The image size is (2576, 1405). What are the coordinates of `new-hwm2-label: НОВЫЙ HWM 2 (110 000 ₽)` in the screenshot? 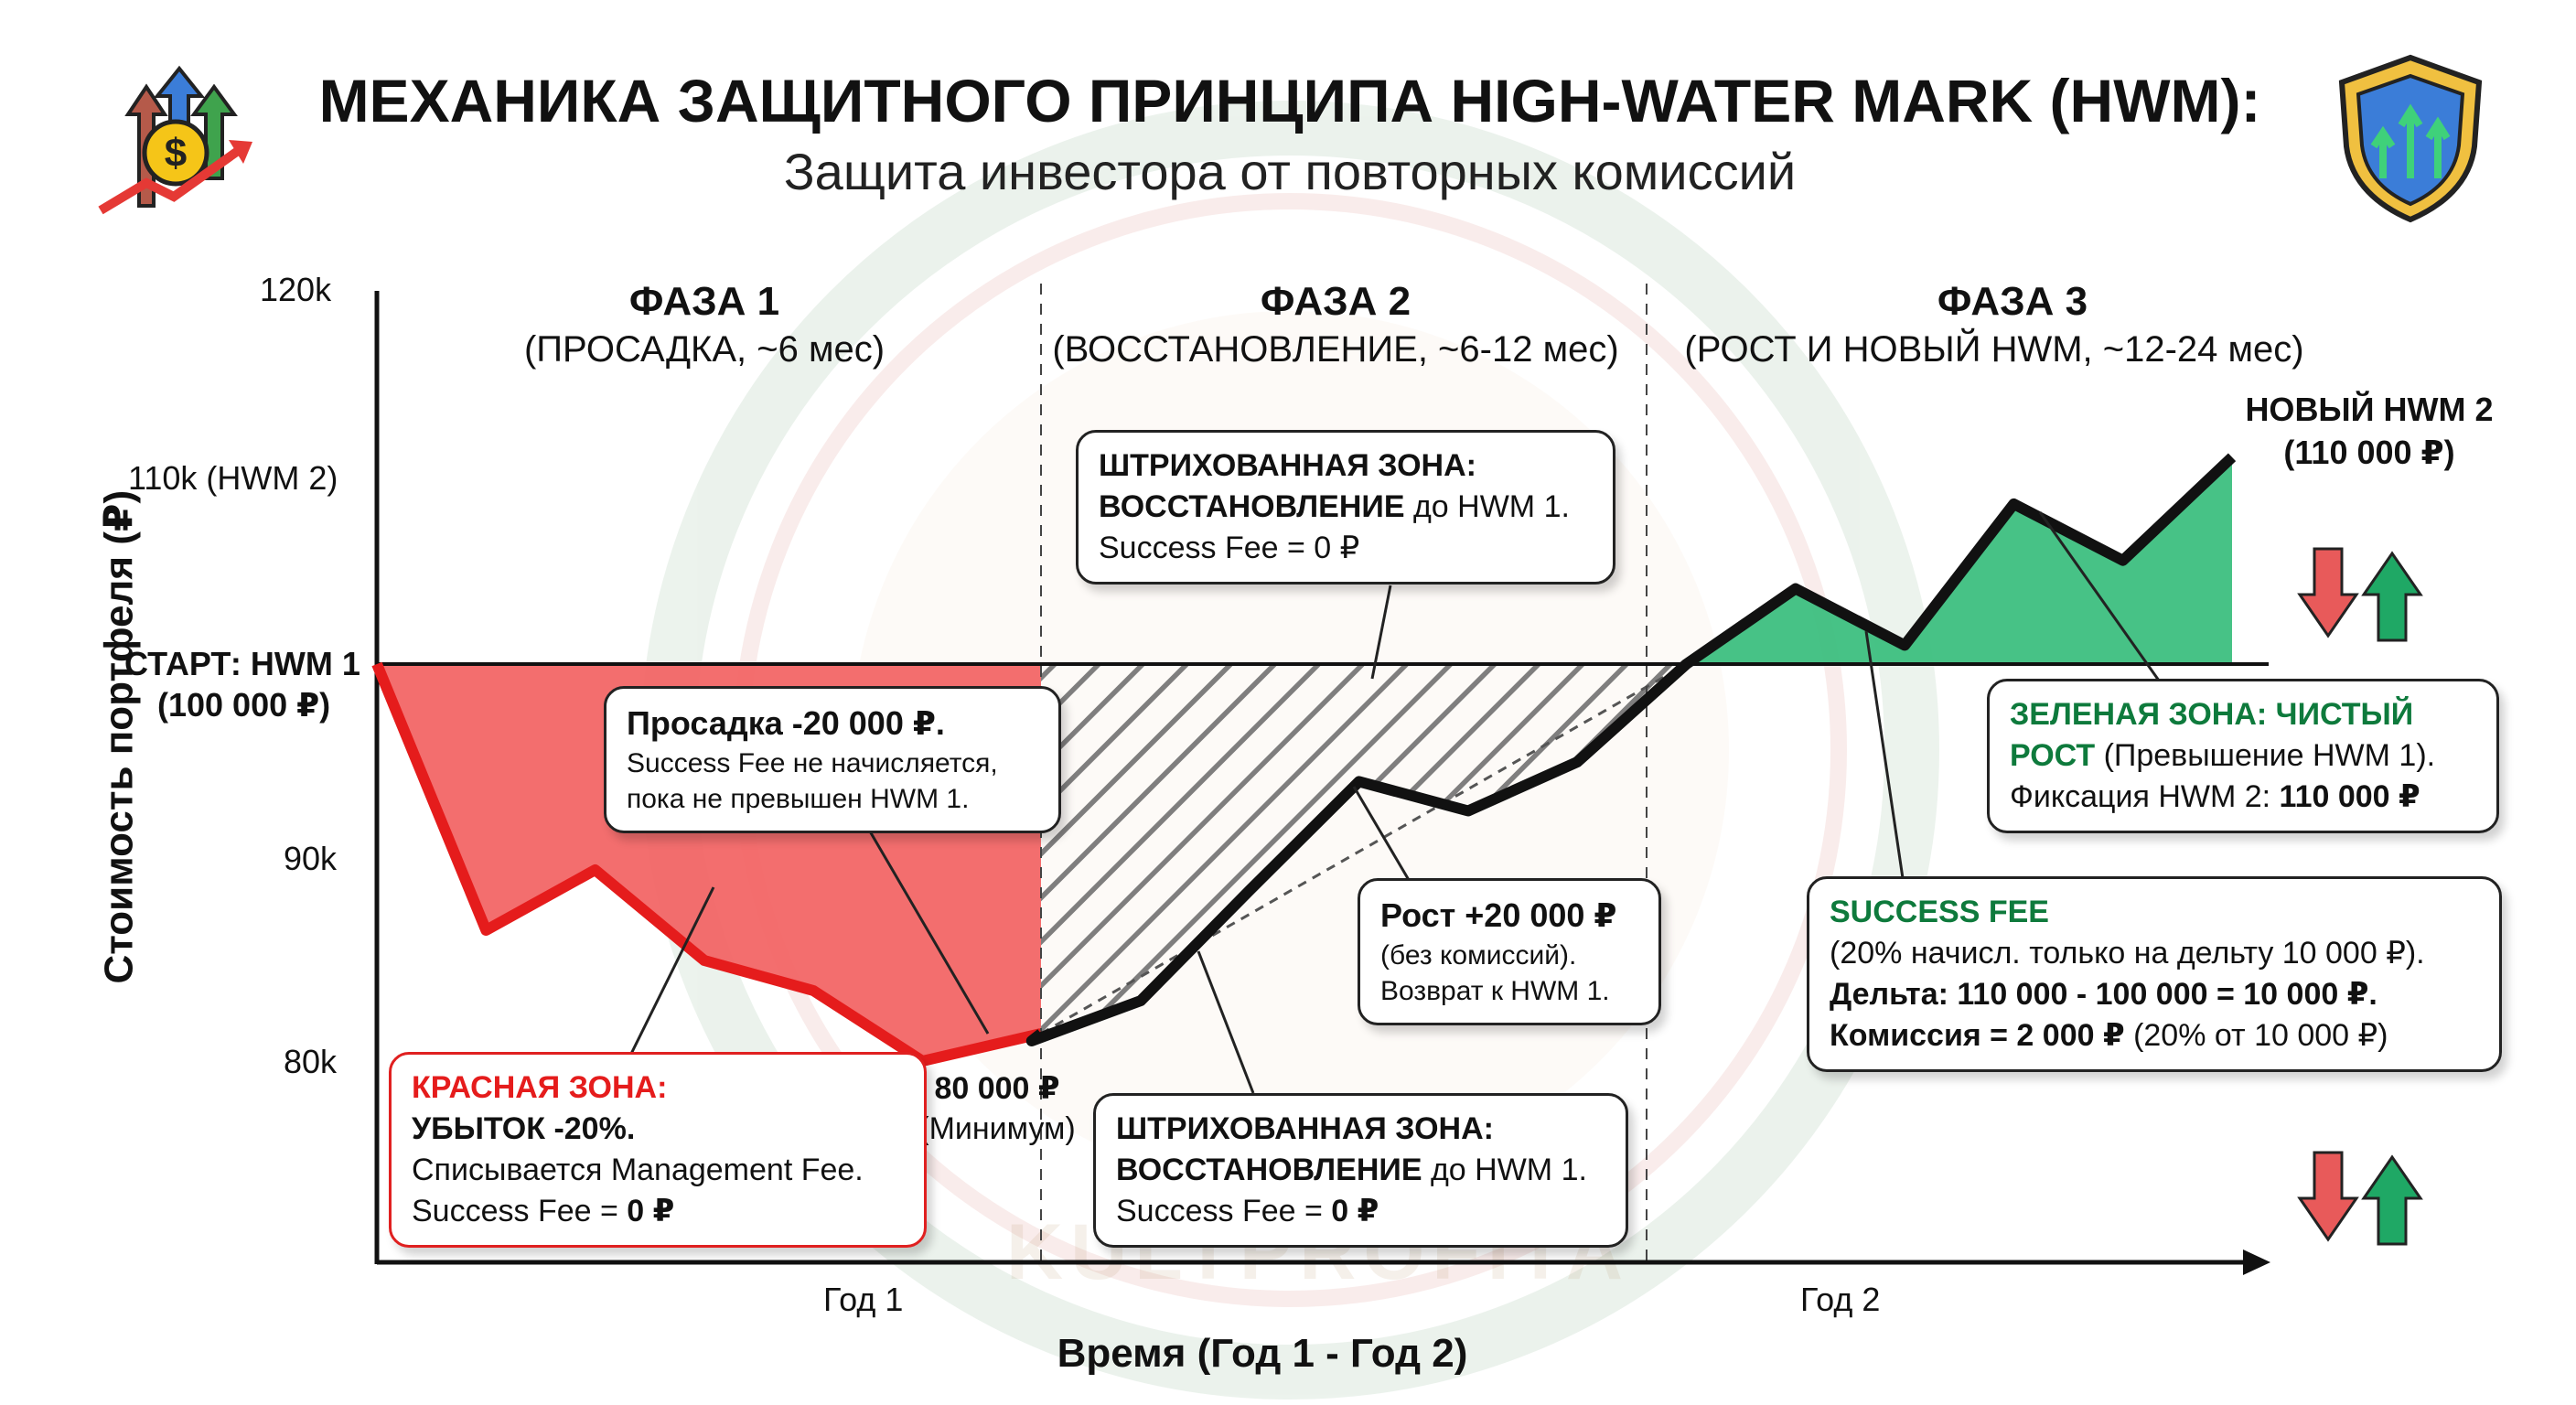 It's located at (2369, 432).